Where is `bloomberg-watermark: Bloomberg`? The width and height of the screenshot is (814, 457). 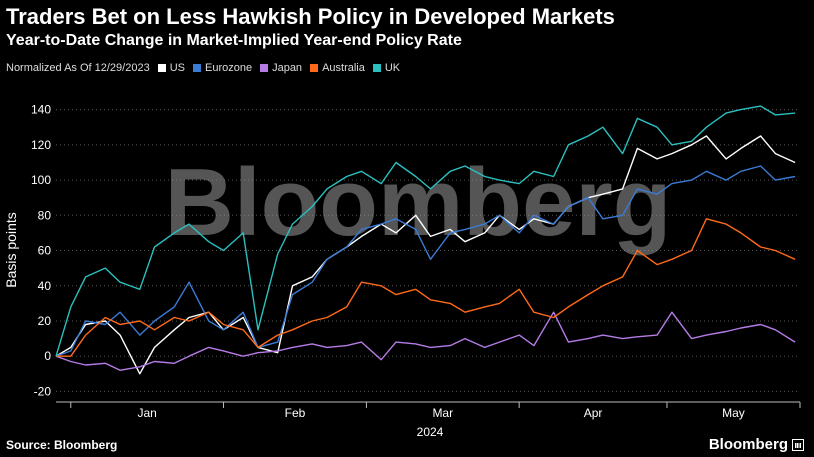 bloomberg-watermark: Bloomberg is located at coordinates (418, 202).